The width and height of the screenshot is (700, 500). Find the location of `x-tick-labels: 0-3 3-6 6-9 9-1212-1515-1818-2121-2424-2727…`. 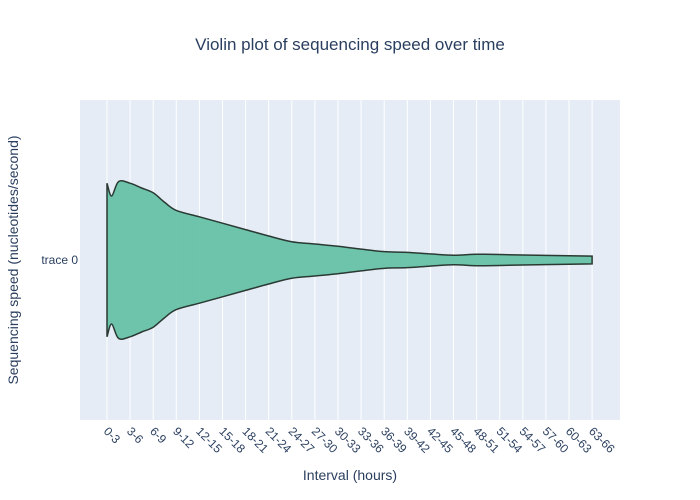

x-tick-labels: 0-3 3-6 6-9 9-1212-1515-1818-2121-2424-2727… is located at coordinates (359, 440).